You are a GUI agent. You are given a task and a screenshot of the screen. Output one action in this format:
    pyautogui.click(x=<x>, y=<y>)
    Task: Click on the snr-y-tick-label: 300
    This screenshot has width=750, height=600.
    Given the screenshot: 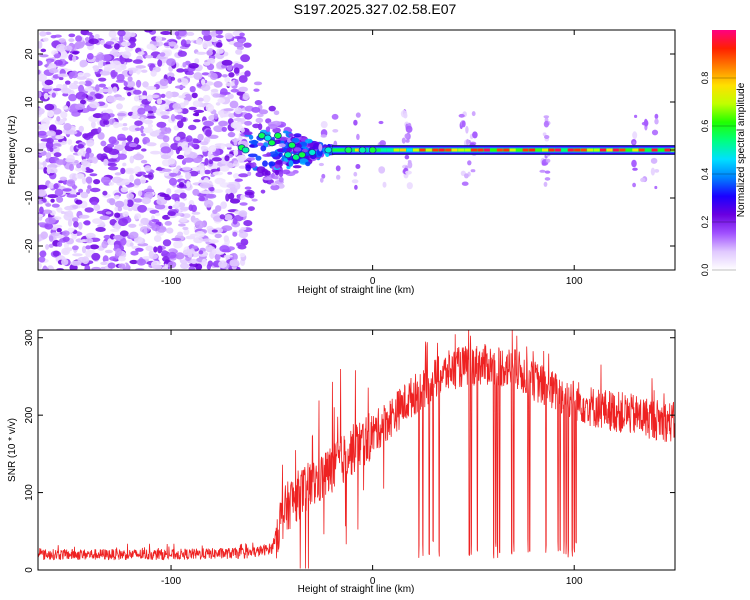 What is the action you would take?
    pyautogui.click(x=29, y=337)
    